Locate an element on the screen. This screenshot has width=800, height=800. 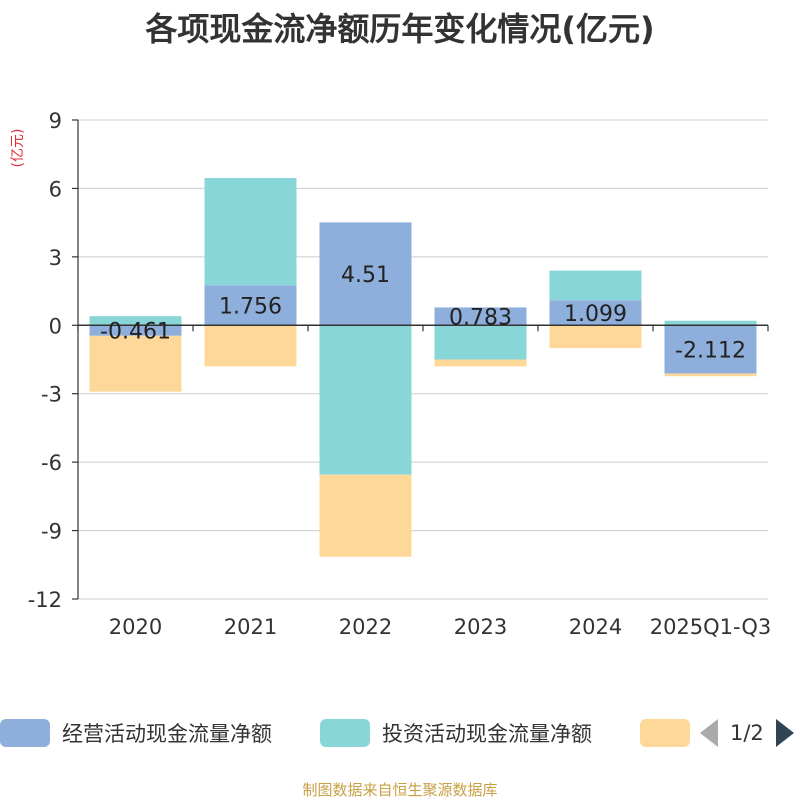
legend-prev-page-icon is located at coordinates (709, 733).